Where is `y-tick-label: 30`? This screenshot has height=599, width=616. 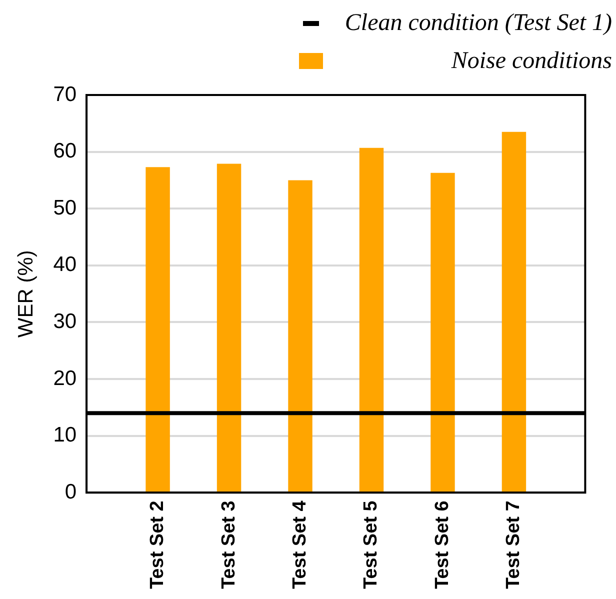 y-tick-label: 30 is located at coordinates (65, 322).